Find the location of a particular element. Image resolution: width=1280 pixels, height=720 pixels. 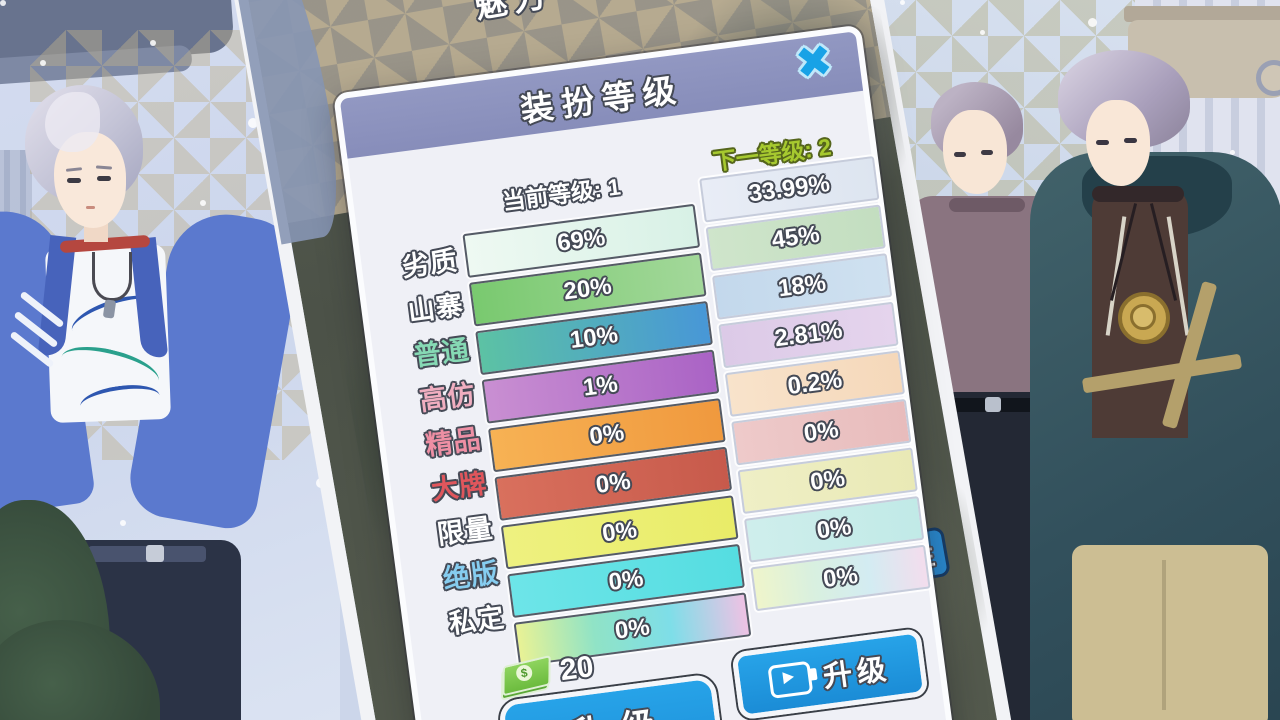

close-icon: ✖ is located at coordinates (814, 62).